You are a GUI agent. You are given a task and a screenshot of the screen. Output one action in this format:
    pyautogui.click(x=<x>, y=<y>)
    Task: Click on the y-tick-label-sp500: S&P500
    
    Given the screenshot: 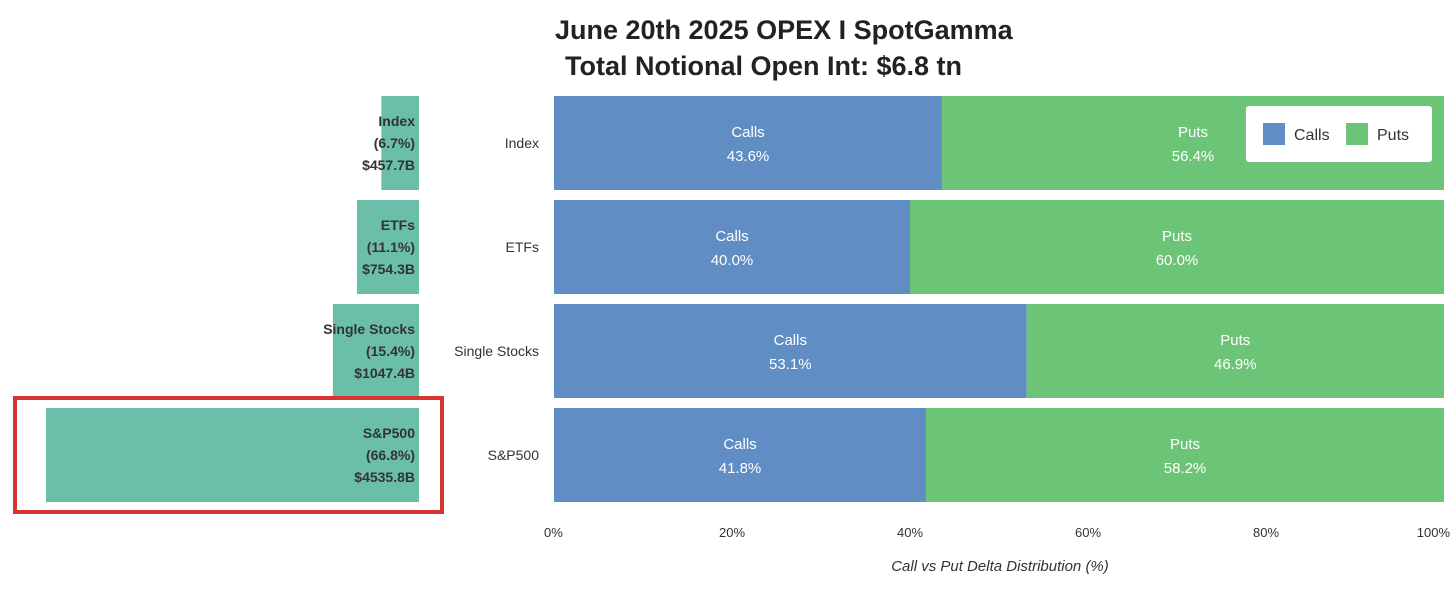 What is the action you would take?
    pyautogui.click(x=514, y=455)
    